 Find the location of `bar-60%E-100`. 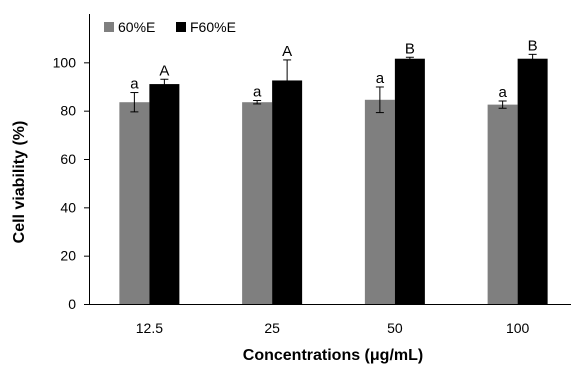

bar-60%E-100 is located at coordinates (502, 204).